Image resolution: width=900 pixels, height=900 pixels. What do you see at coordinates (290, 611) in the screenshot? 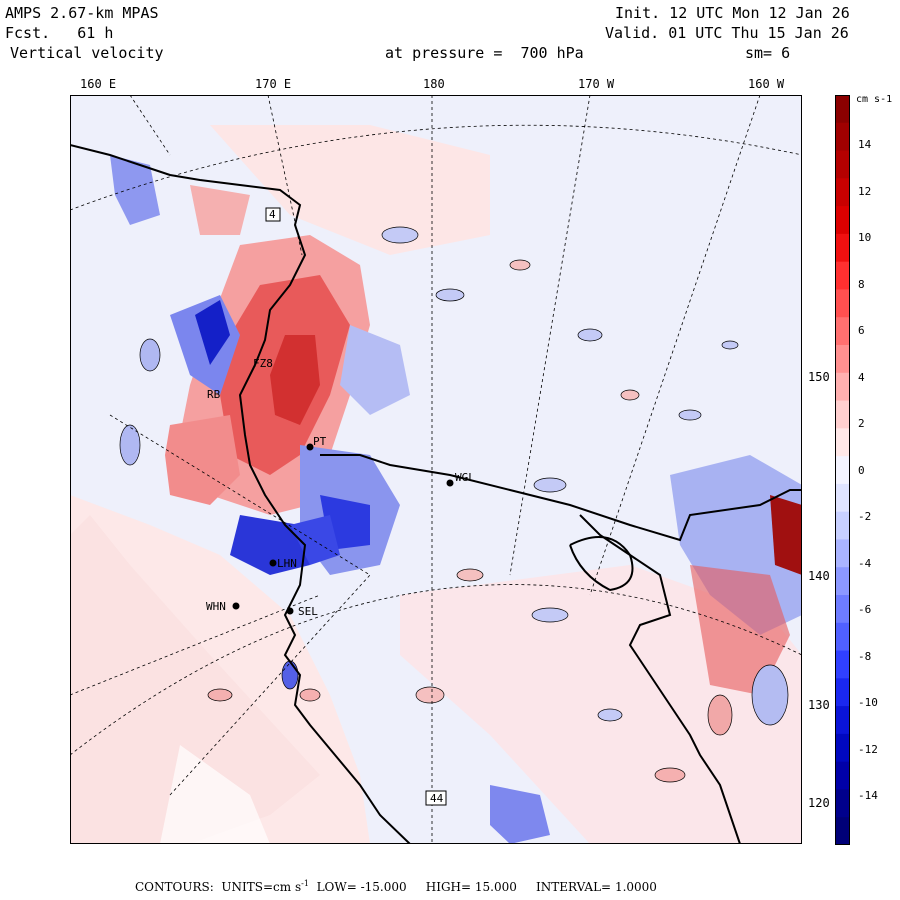
I see `station-sel-dot` at bounding box center [290, 611].